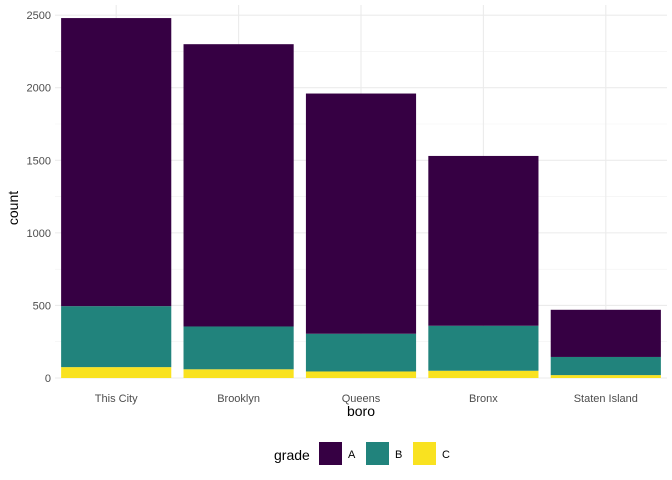  What do you see at coordinates (606, 399) in the screenshot?
I see `x-tick-label: Staten Island` at bounding box center [606, 399].